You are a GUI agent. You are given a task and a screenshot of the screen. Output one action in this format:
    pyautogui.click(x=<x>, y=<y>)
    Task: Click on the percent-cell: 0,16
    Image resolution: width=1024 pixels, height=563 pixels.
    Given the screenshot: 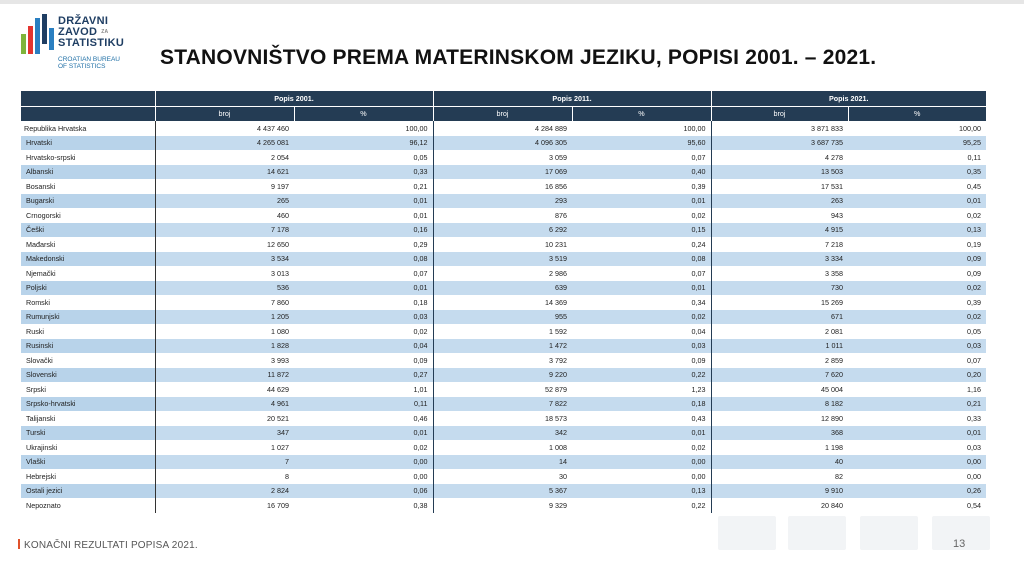 What is the action you would take?
    pyautogui.click(x=363, y=229)
    